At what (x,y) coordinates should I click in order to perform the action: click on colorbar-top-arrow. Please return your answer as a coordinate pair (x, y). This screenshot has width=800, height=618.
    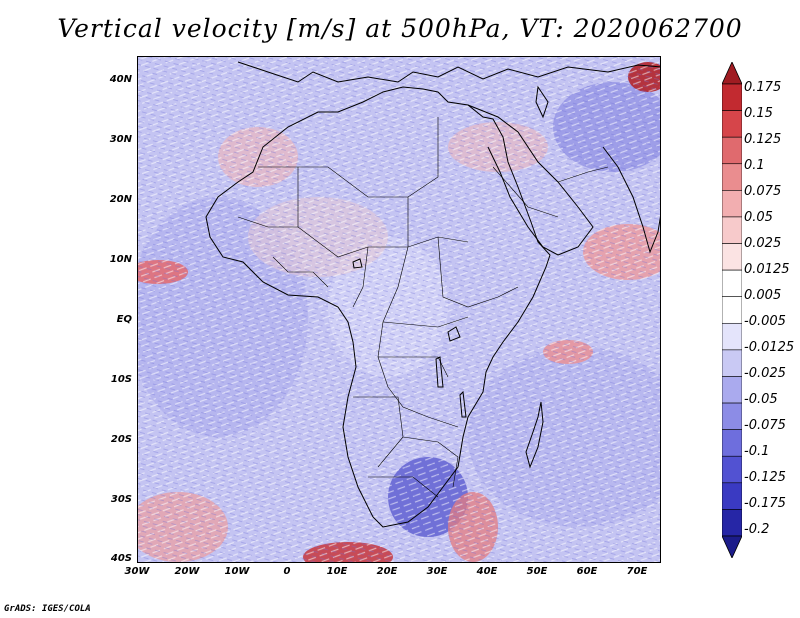
    Looking at the image, I should click on (732, 73).